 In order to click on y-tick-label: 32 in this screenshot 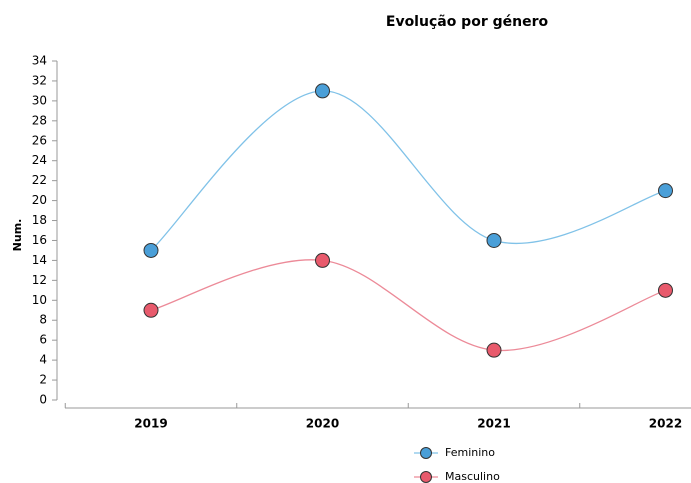, I will do `click(39, 80)`.